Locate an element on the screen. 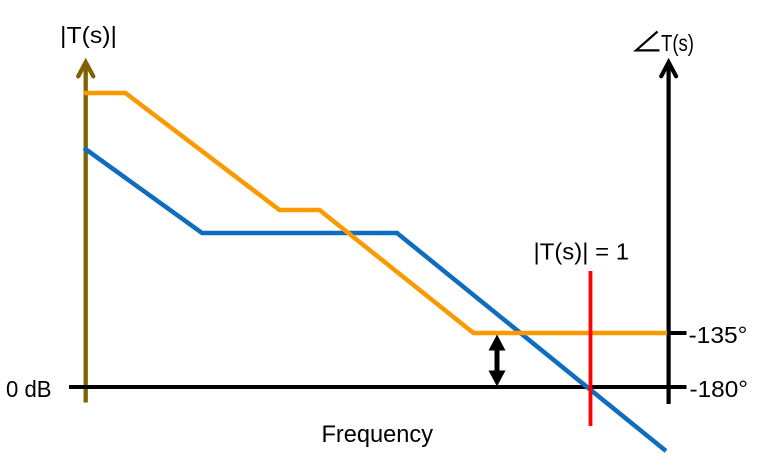 The height and width of the screenshot is (472, 770). svg-text: T(s) is located at coordinates (677, 43).